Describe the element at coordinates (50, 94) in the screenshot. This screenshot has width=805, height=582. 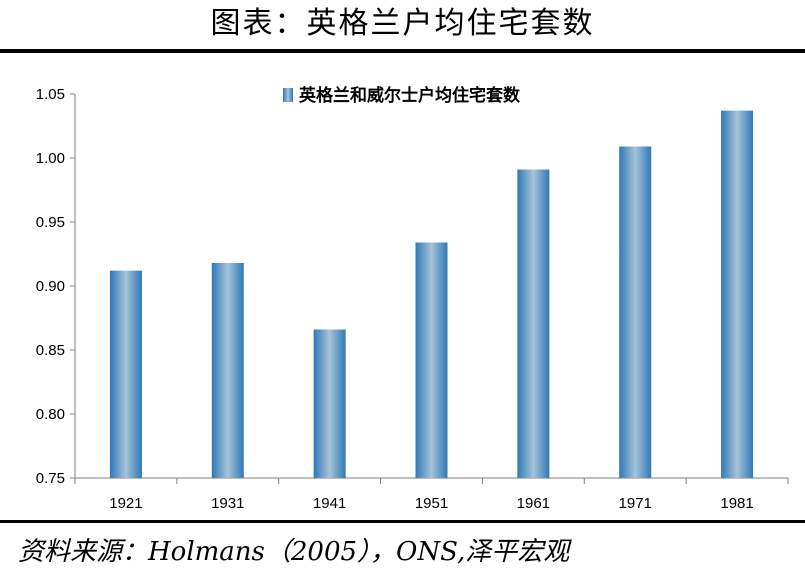
I see `y-tick-label: 1.05` at that location.